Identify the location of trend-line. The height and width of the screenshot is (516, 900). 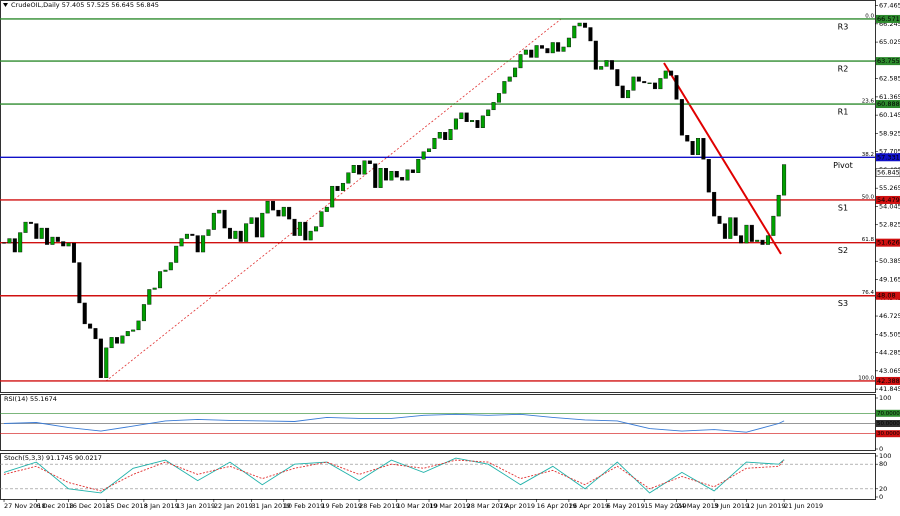
(722, 158).